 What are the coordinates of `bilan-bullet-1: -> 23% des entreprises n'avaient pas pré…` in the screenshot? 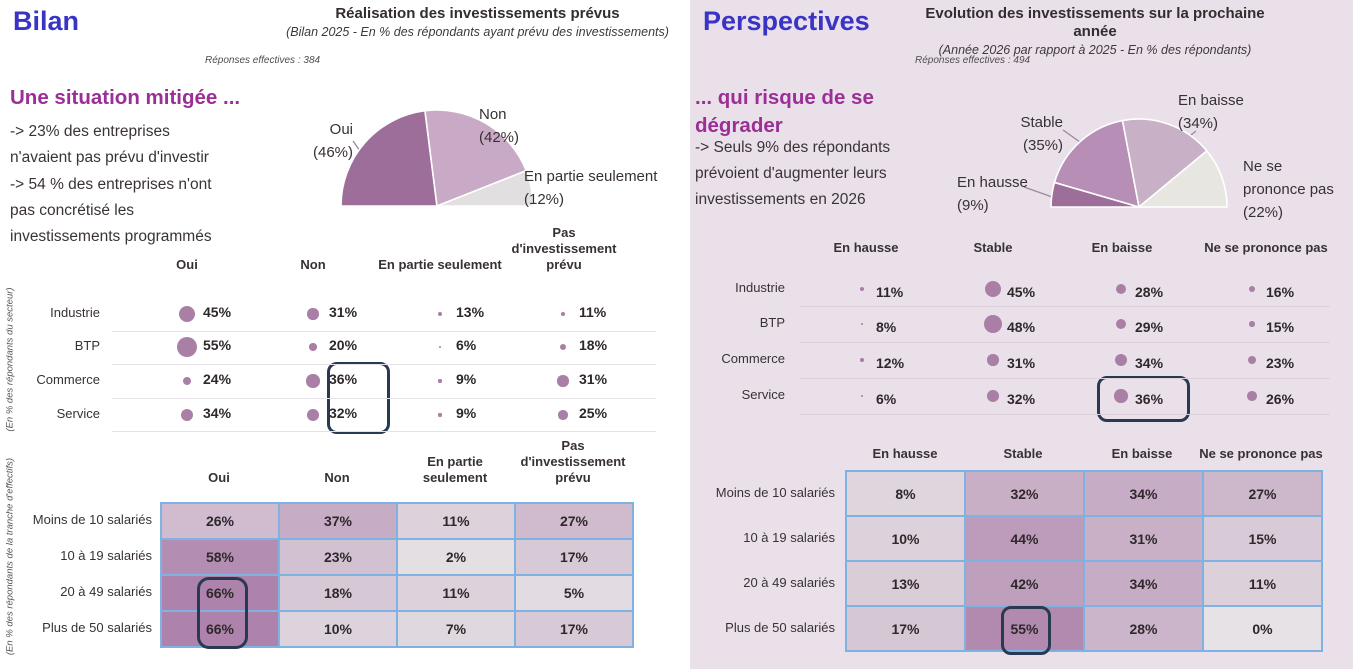 It's located at (109, 144).